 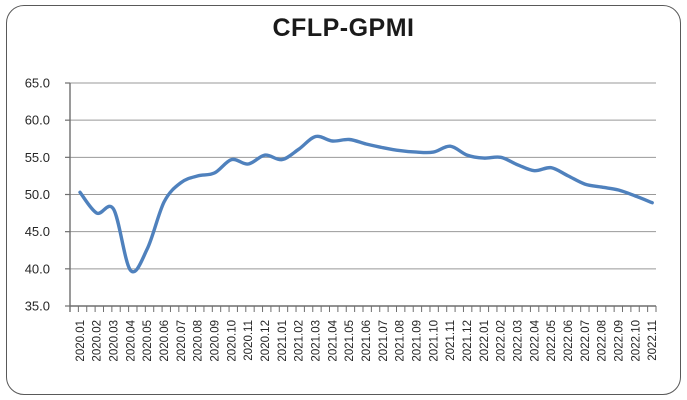 I want to click on x-axis-label: 2022.09, so click(x=619, y=341).